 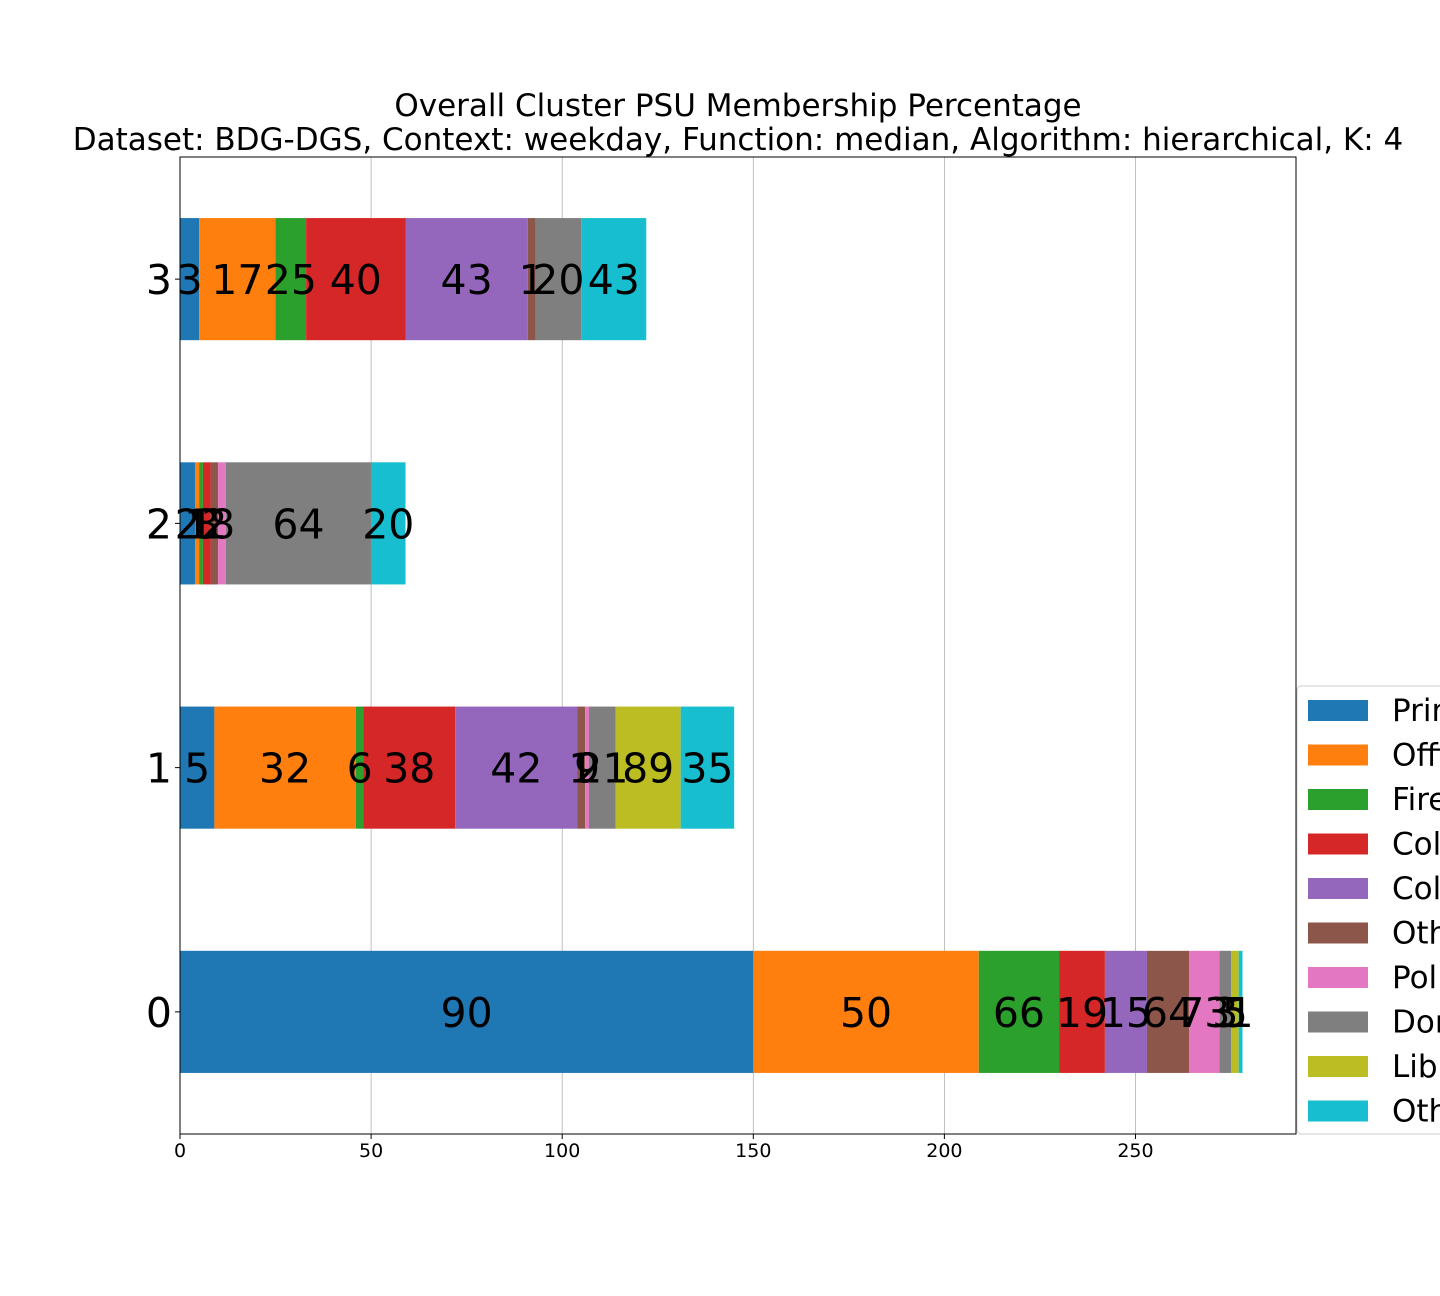 What do you see at coordinates (1416, 1023) in the screenshot?
I see `legend-label: Dor` at bounding box center [1416, 1023].